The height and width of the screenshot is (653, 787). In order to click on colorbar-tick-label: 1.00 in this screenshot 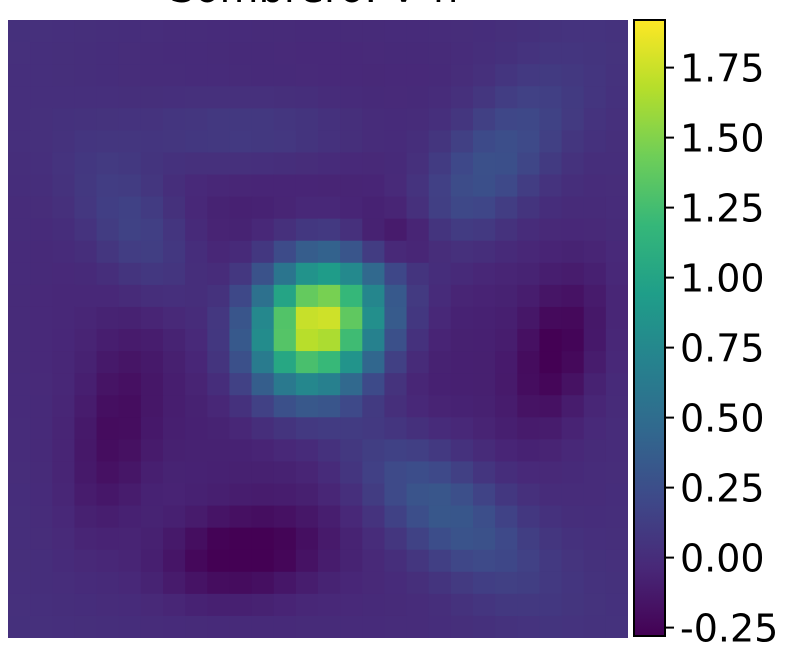, I will do `click(722, 279)`.